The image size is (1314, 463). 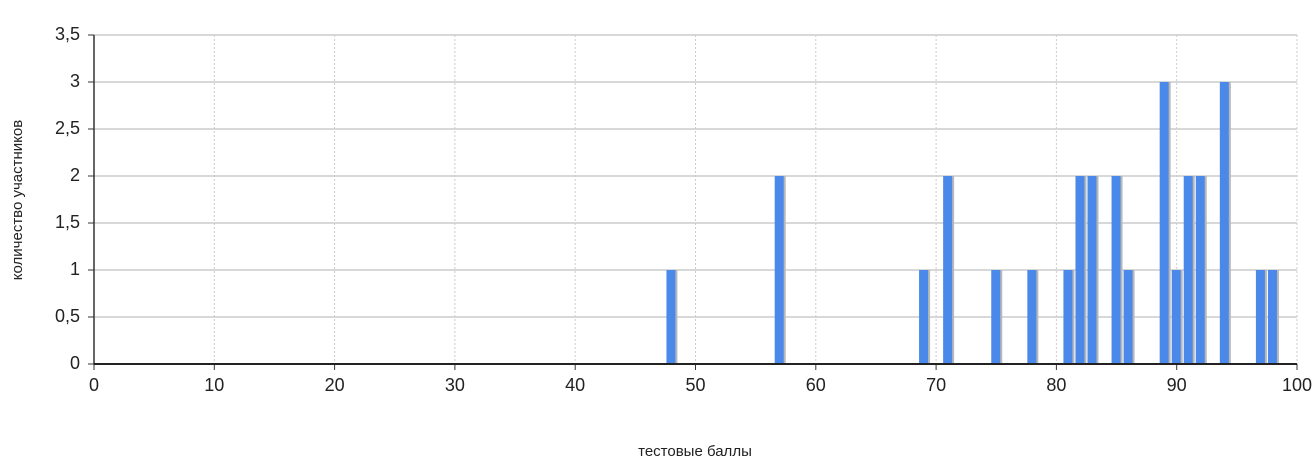 I want to click on y-tick-label: 0,5, so click(x=67, y=316).